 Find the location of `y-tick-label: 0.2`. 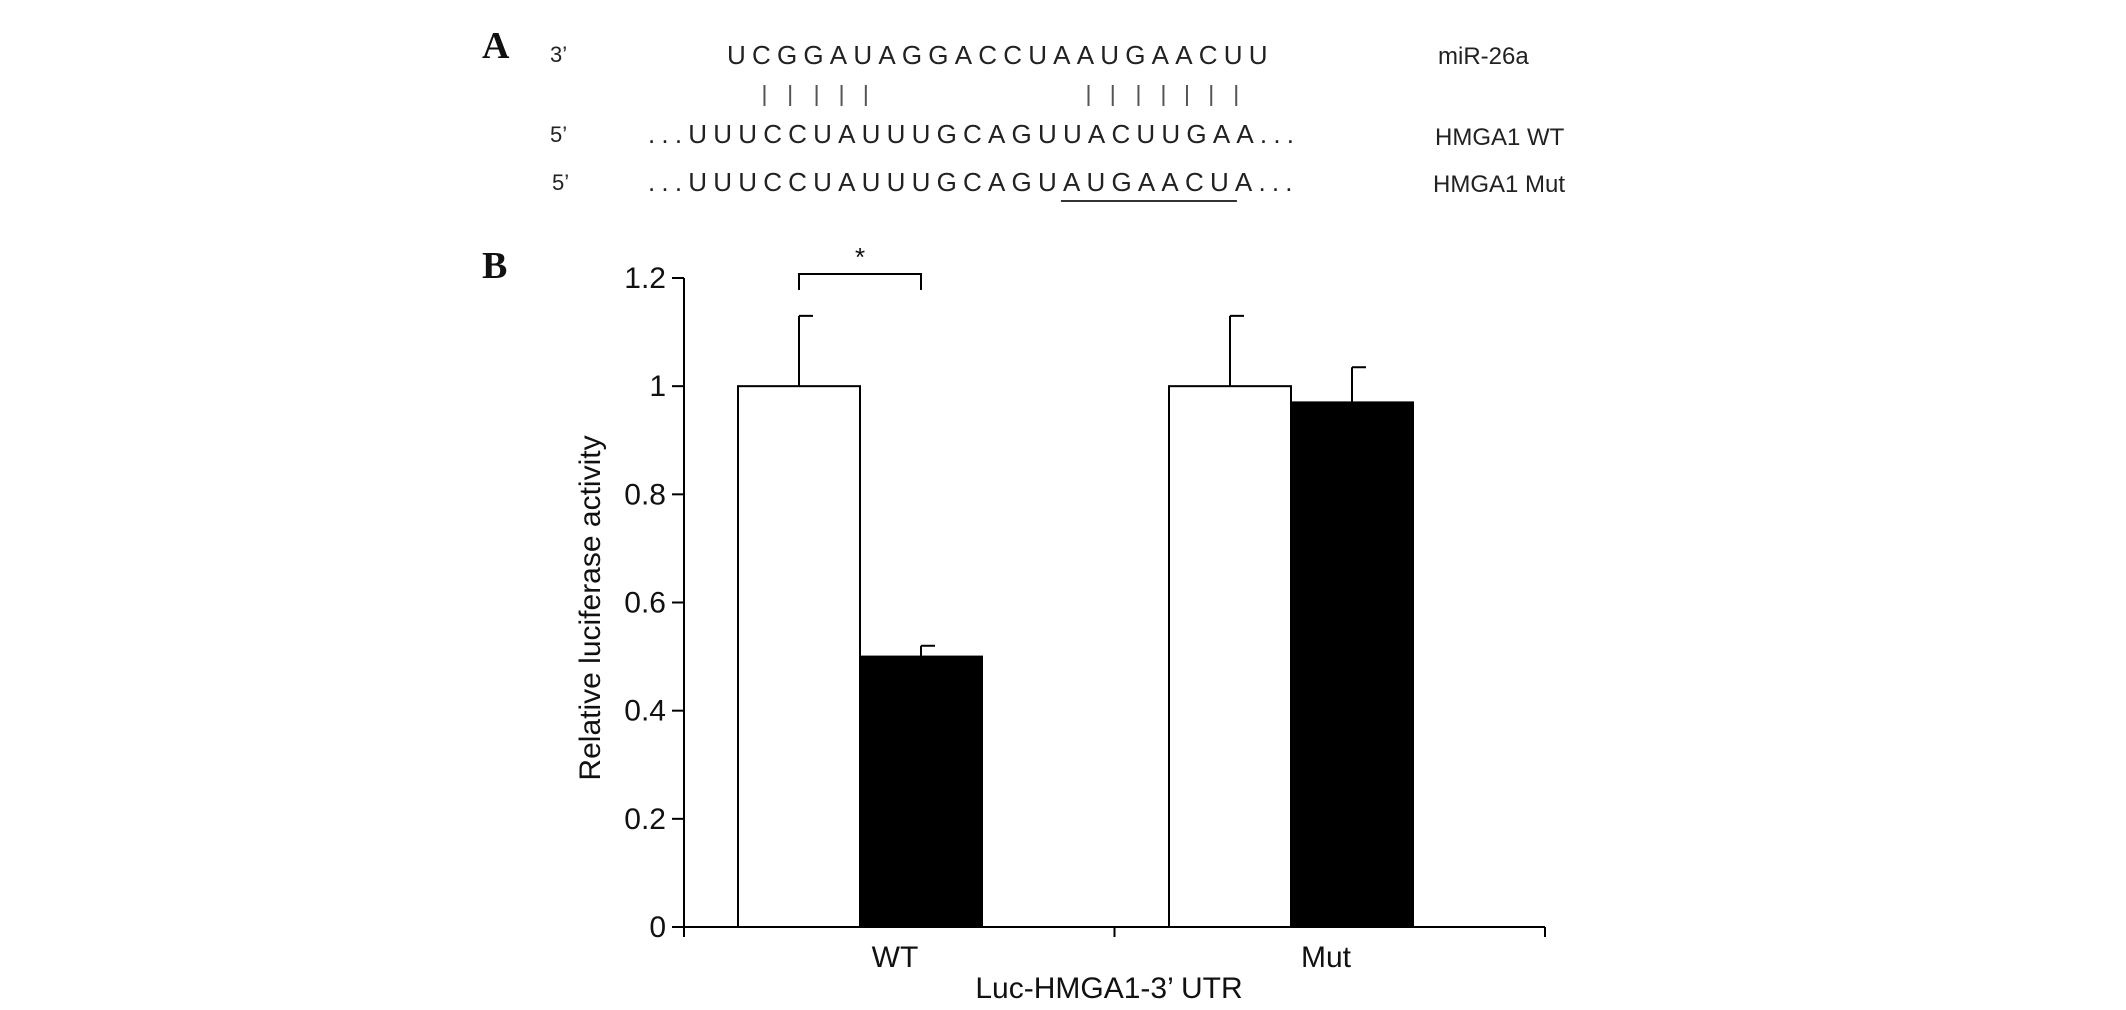

y-tick-label: 0.2 is located at coordinates (645, 819).